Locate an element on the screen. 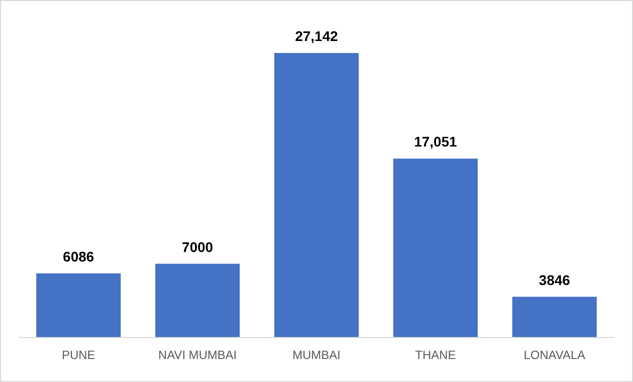 The width and height of the screenshot is (633, 382). x-tick-label: MUMBAI is located at coordinates (316, 355).